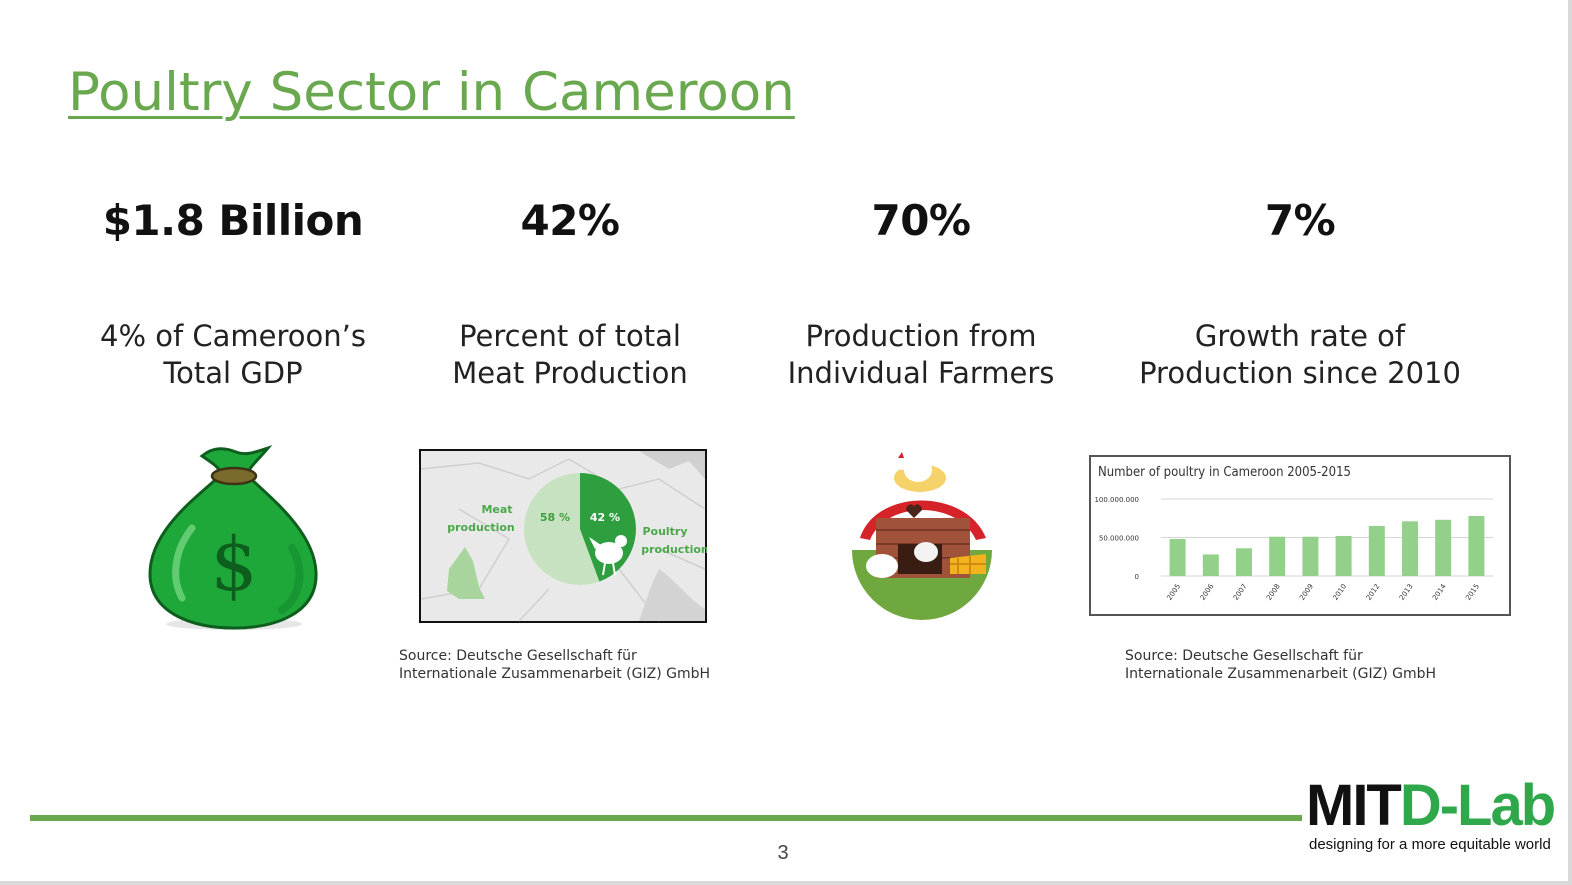  I want to click on chicken-coop-illustration, so click(922, 536).